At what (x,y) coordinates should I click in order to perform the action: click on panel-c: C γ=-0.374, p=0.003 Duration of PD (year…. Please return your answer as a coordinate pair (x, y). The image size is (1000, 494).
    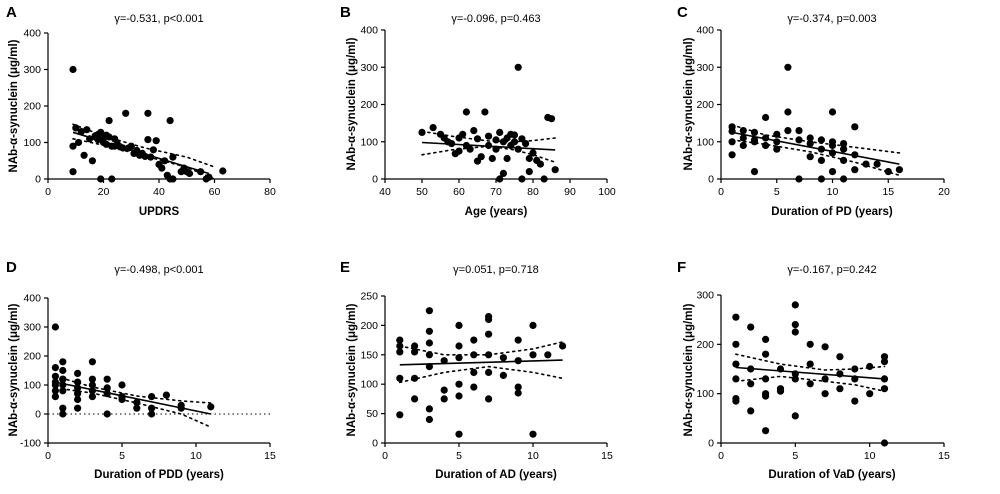
    Looking at the image, I should click on (813, 111).